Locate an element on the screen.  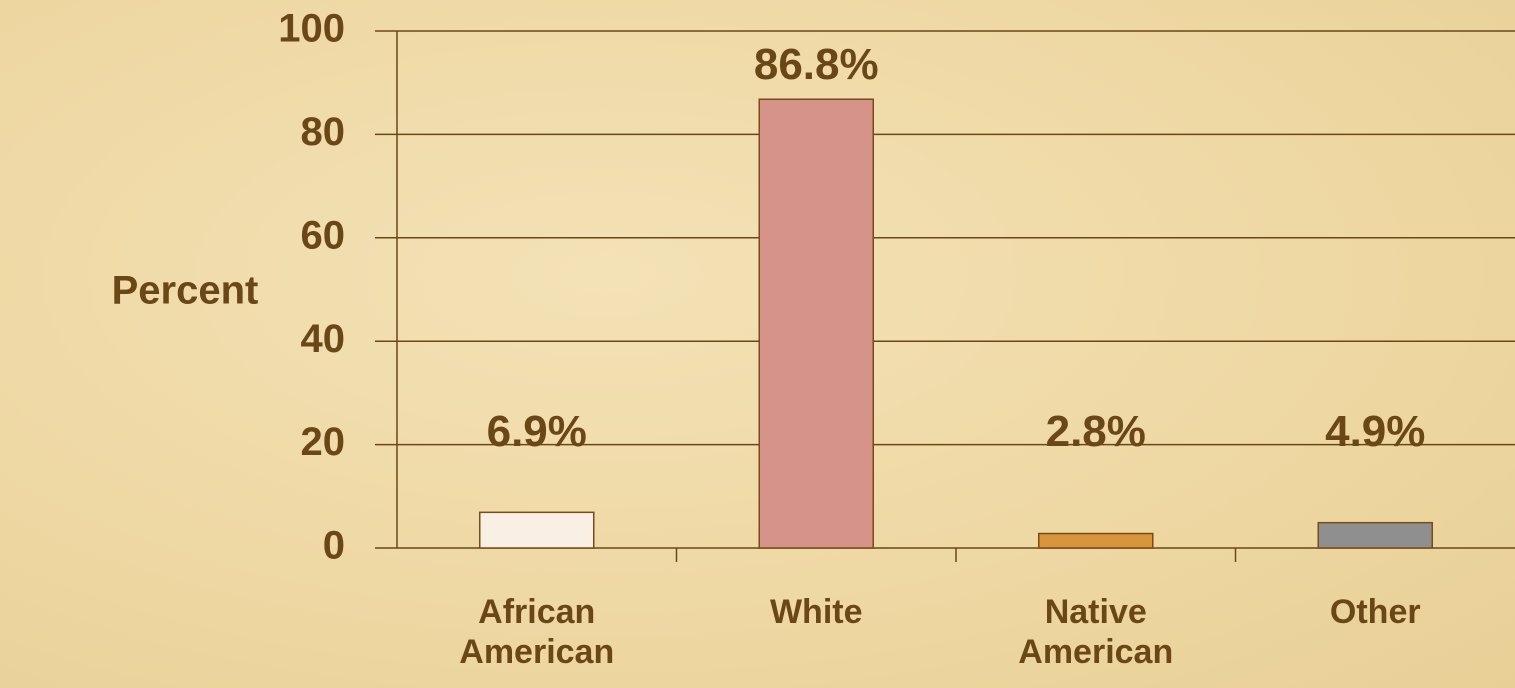
y-tick-label: 0 is located at coordinates (334, 546).